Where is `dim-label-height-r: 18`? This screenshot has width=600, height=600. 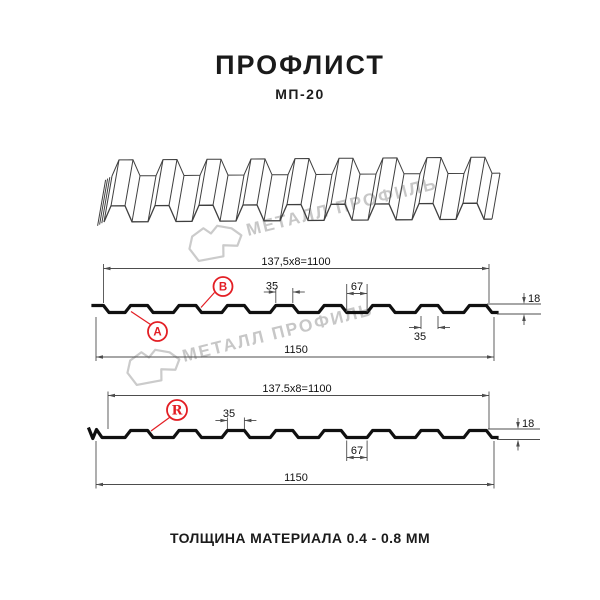 dim-label-height-r: 18 is located at coordinates (528, 424).